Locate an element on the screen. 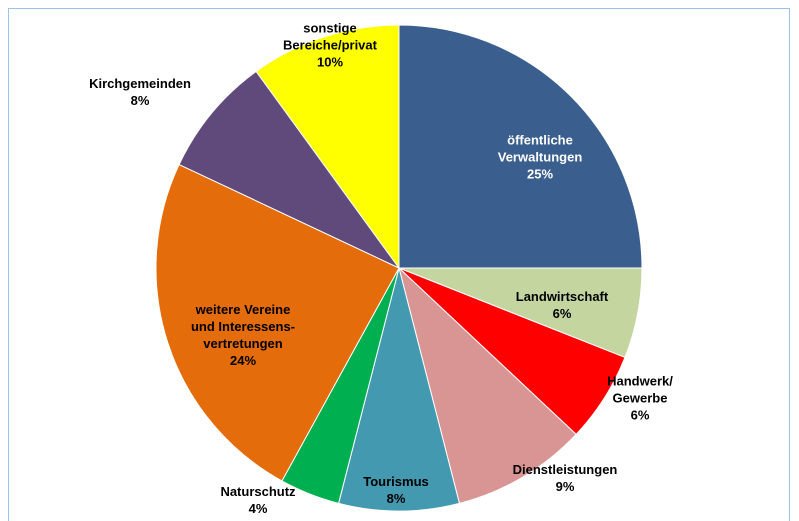 Image resolution: width=799 pixels, height=521 pixels. slice-label: Tourismus 8% is located at coordinates (396, 490).